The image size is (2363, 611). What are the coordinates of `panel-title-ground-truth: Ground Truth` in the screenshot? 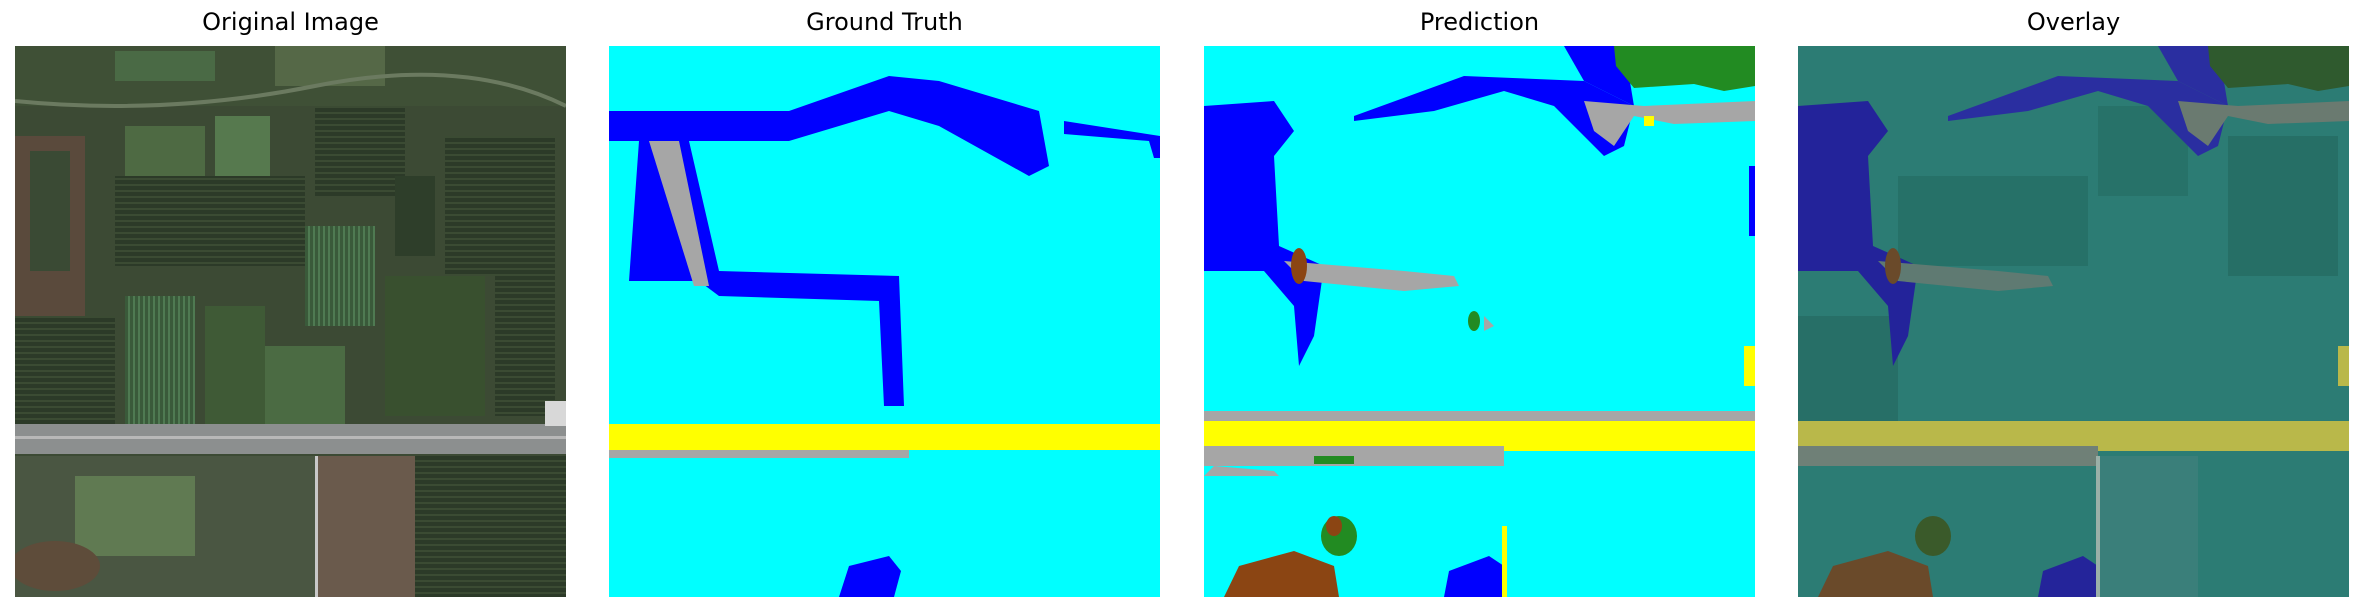 It's located at (884, 22).